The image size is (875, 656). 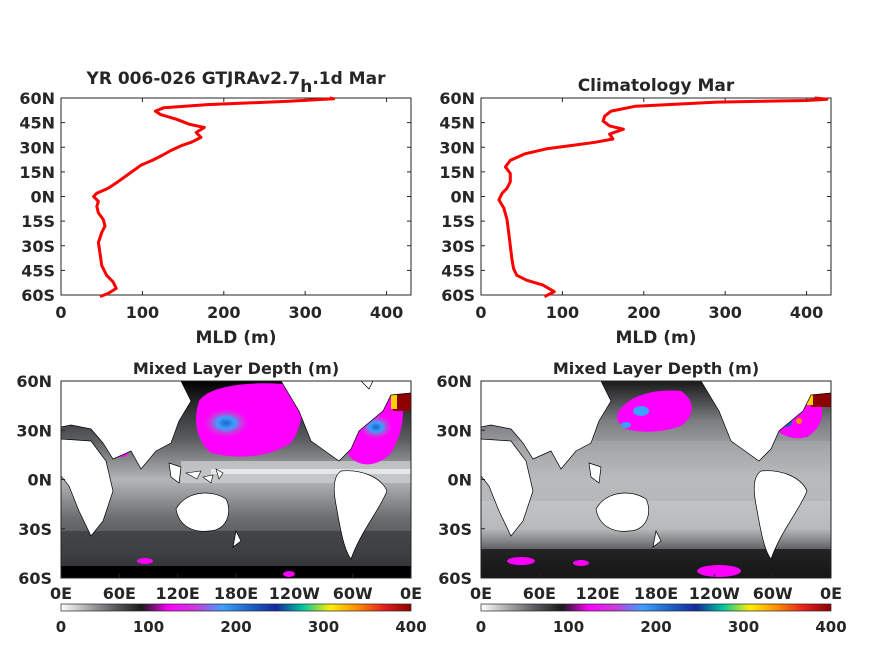 I want to click on chart-title: YR 006-026 GTJRAv2.7h.1d Mar, so click(x=236, y=83).